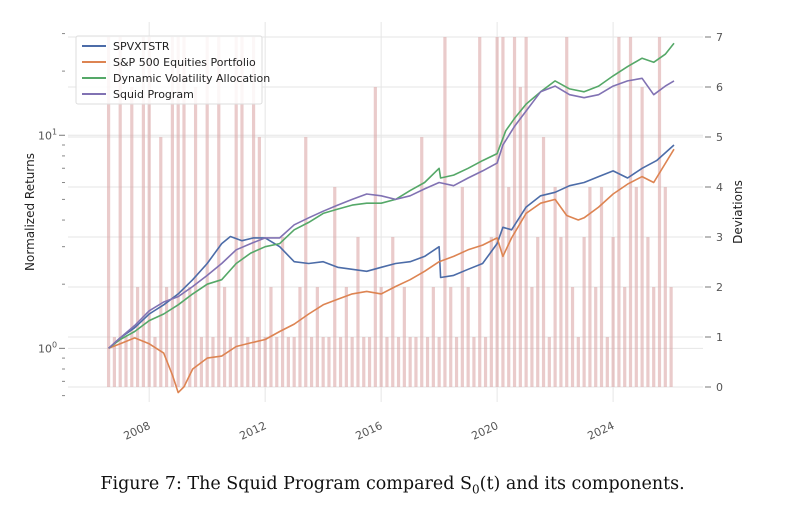  I want to click on caption-suffix: (t) and its components., so click(582, 484).